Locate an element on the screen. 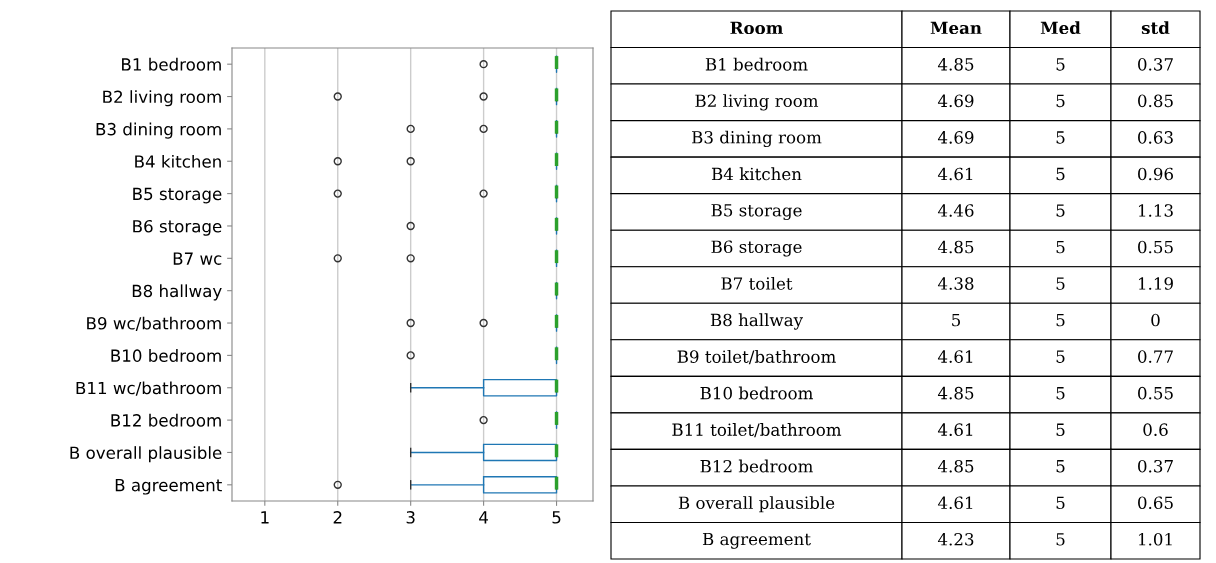 Image resolution: width=1216 pixels, height=563 pixels. y-tick-label: B8 hallway is located at coordinates (177, 292).